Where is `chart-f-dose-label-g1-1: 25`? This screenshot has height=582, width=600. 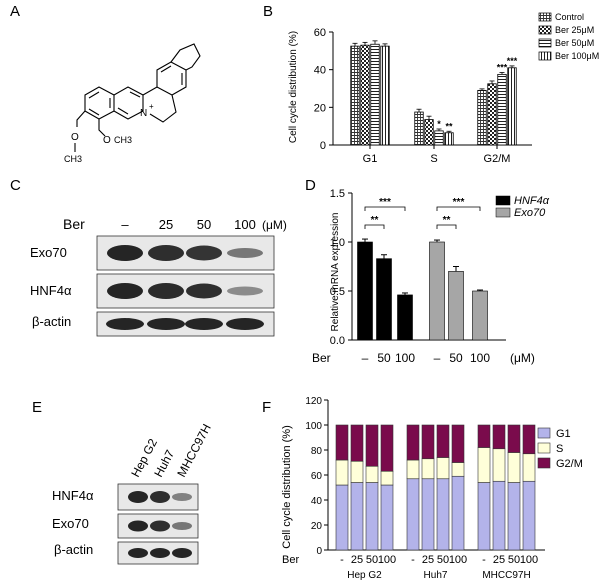
chart-f-dose-label-g1-1: 25 is located at coordinates (428, 560).